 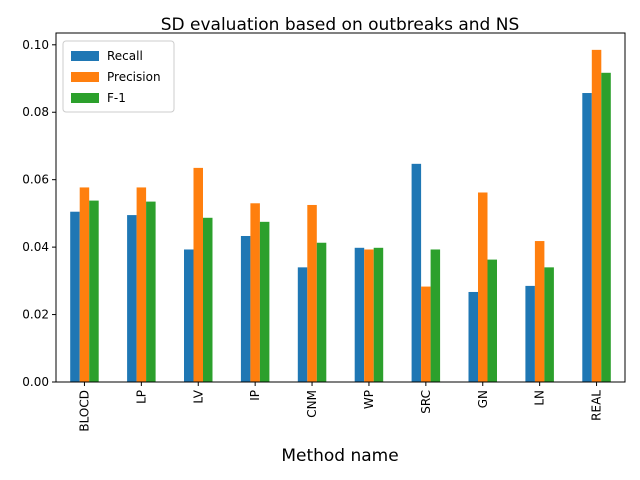 I want to click on bar-f-1-src, so click(x=435, y=315).